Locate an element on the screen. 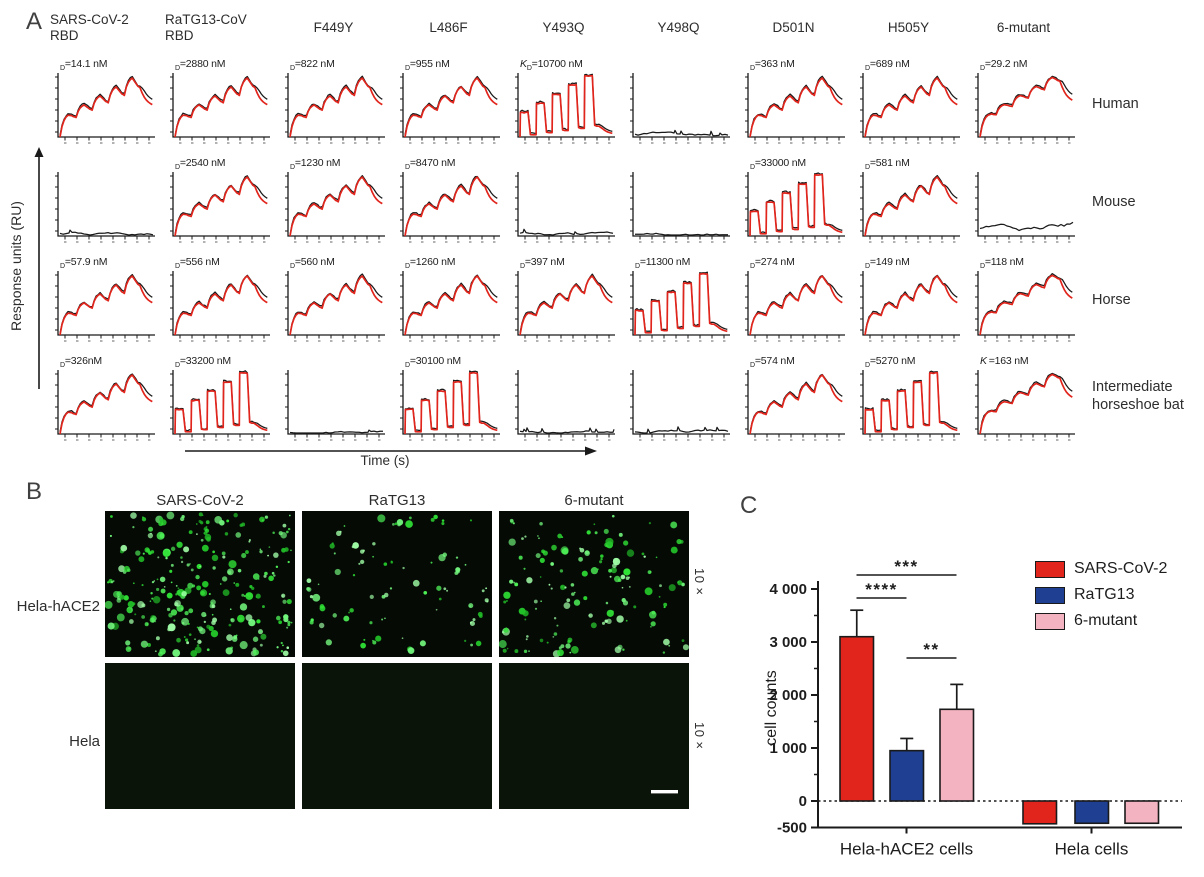  sensorgram-r4-c6 is located at coordinates (678, 400).